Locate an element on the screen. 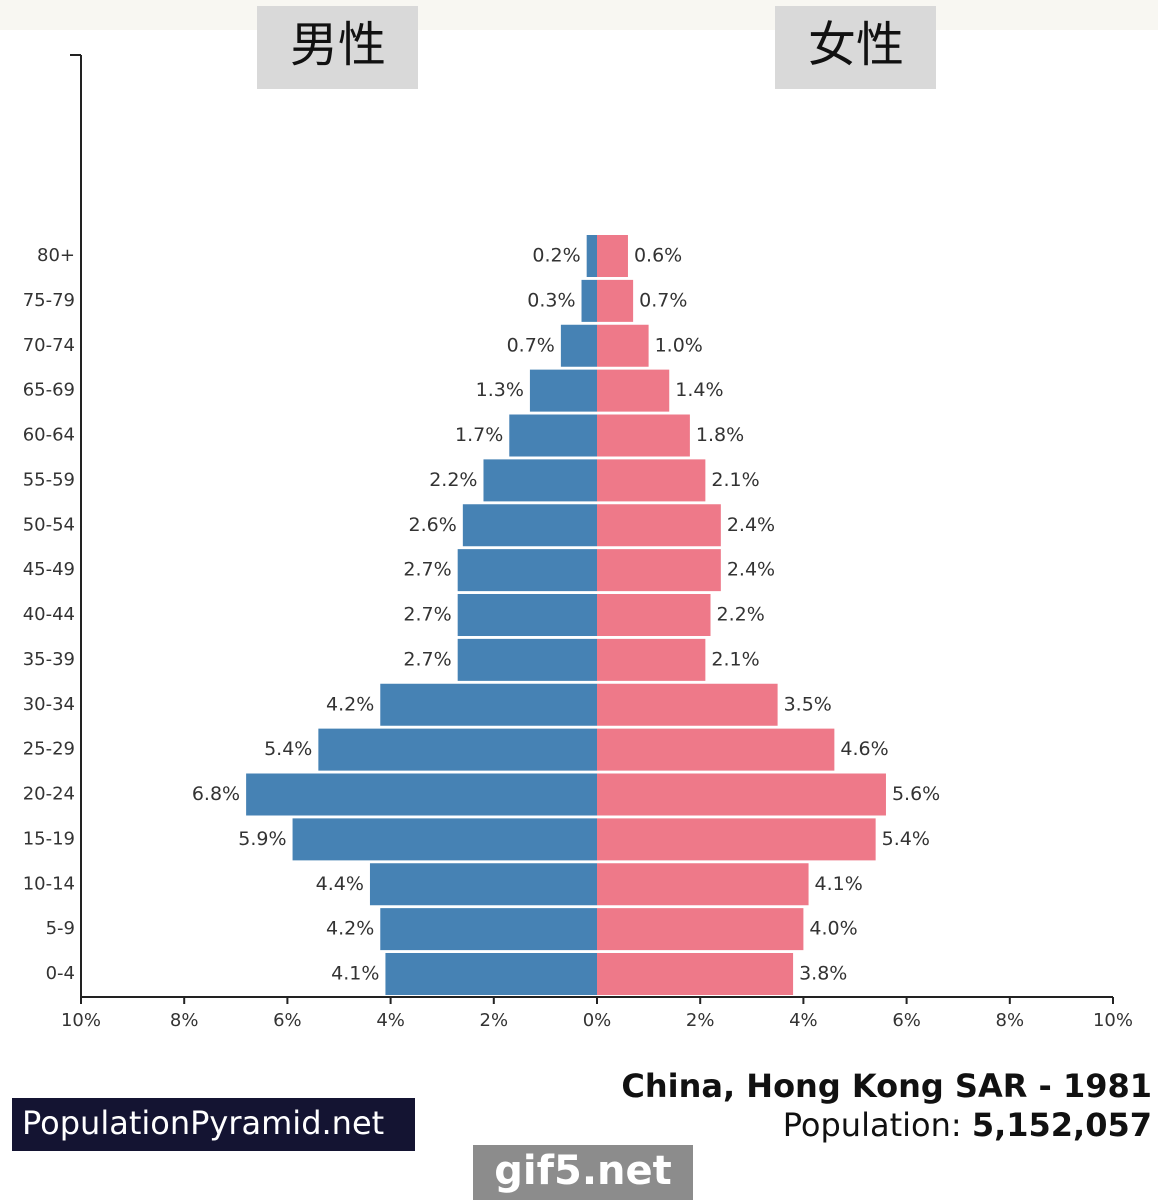 The image size is (1158, 1200). value-label: 1.8% is located at coordinates (720, 435).